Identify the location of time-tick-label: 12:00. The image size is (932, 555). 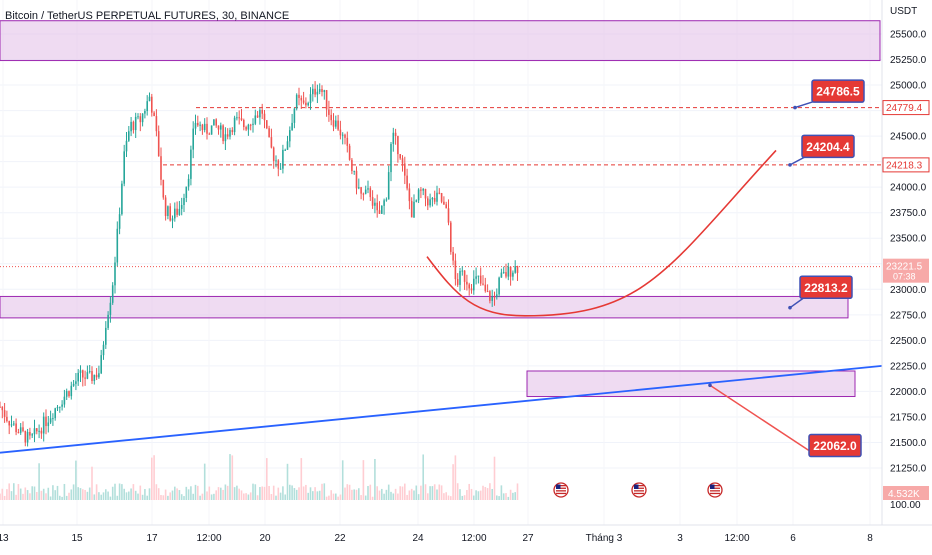
(736, 538).